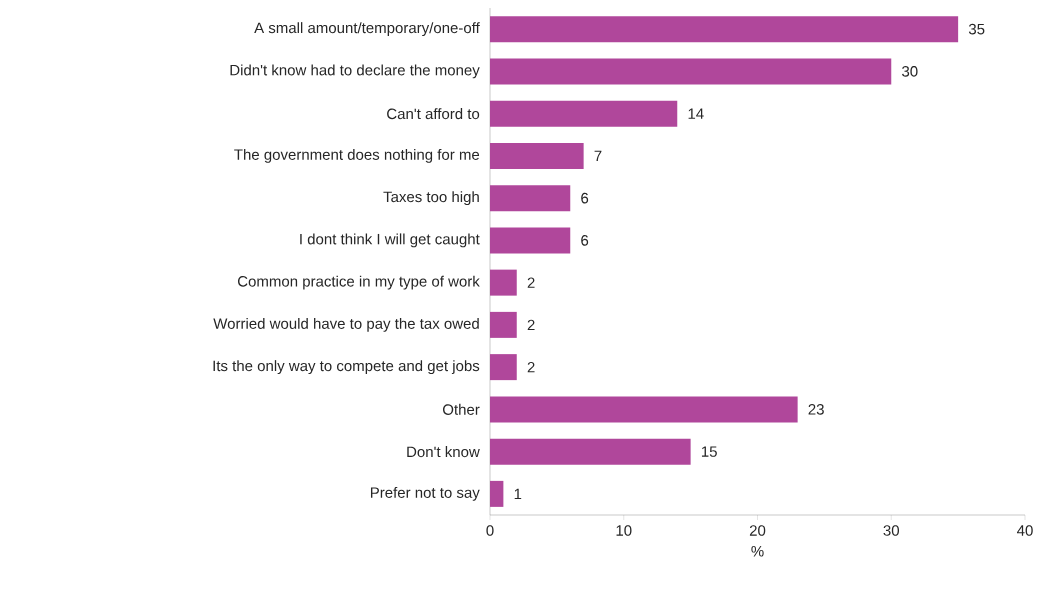 Image resolution: width=1041 pixels, height=601 pixels. I want to click on y-tick-label: The government does nothing for me, so click(357, 155).